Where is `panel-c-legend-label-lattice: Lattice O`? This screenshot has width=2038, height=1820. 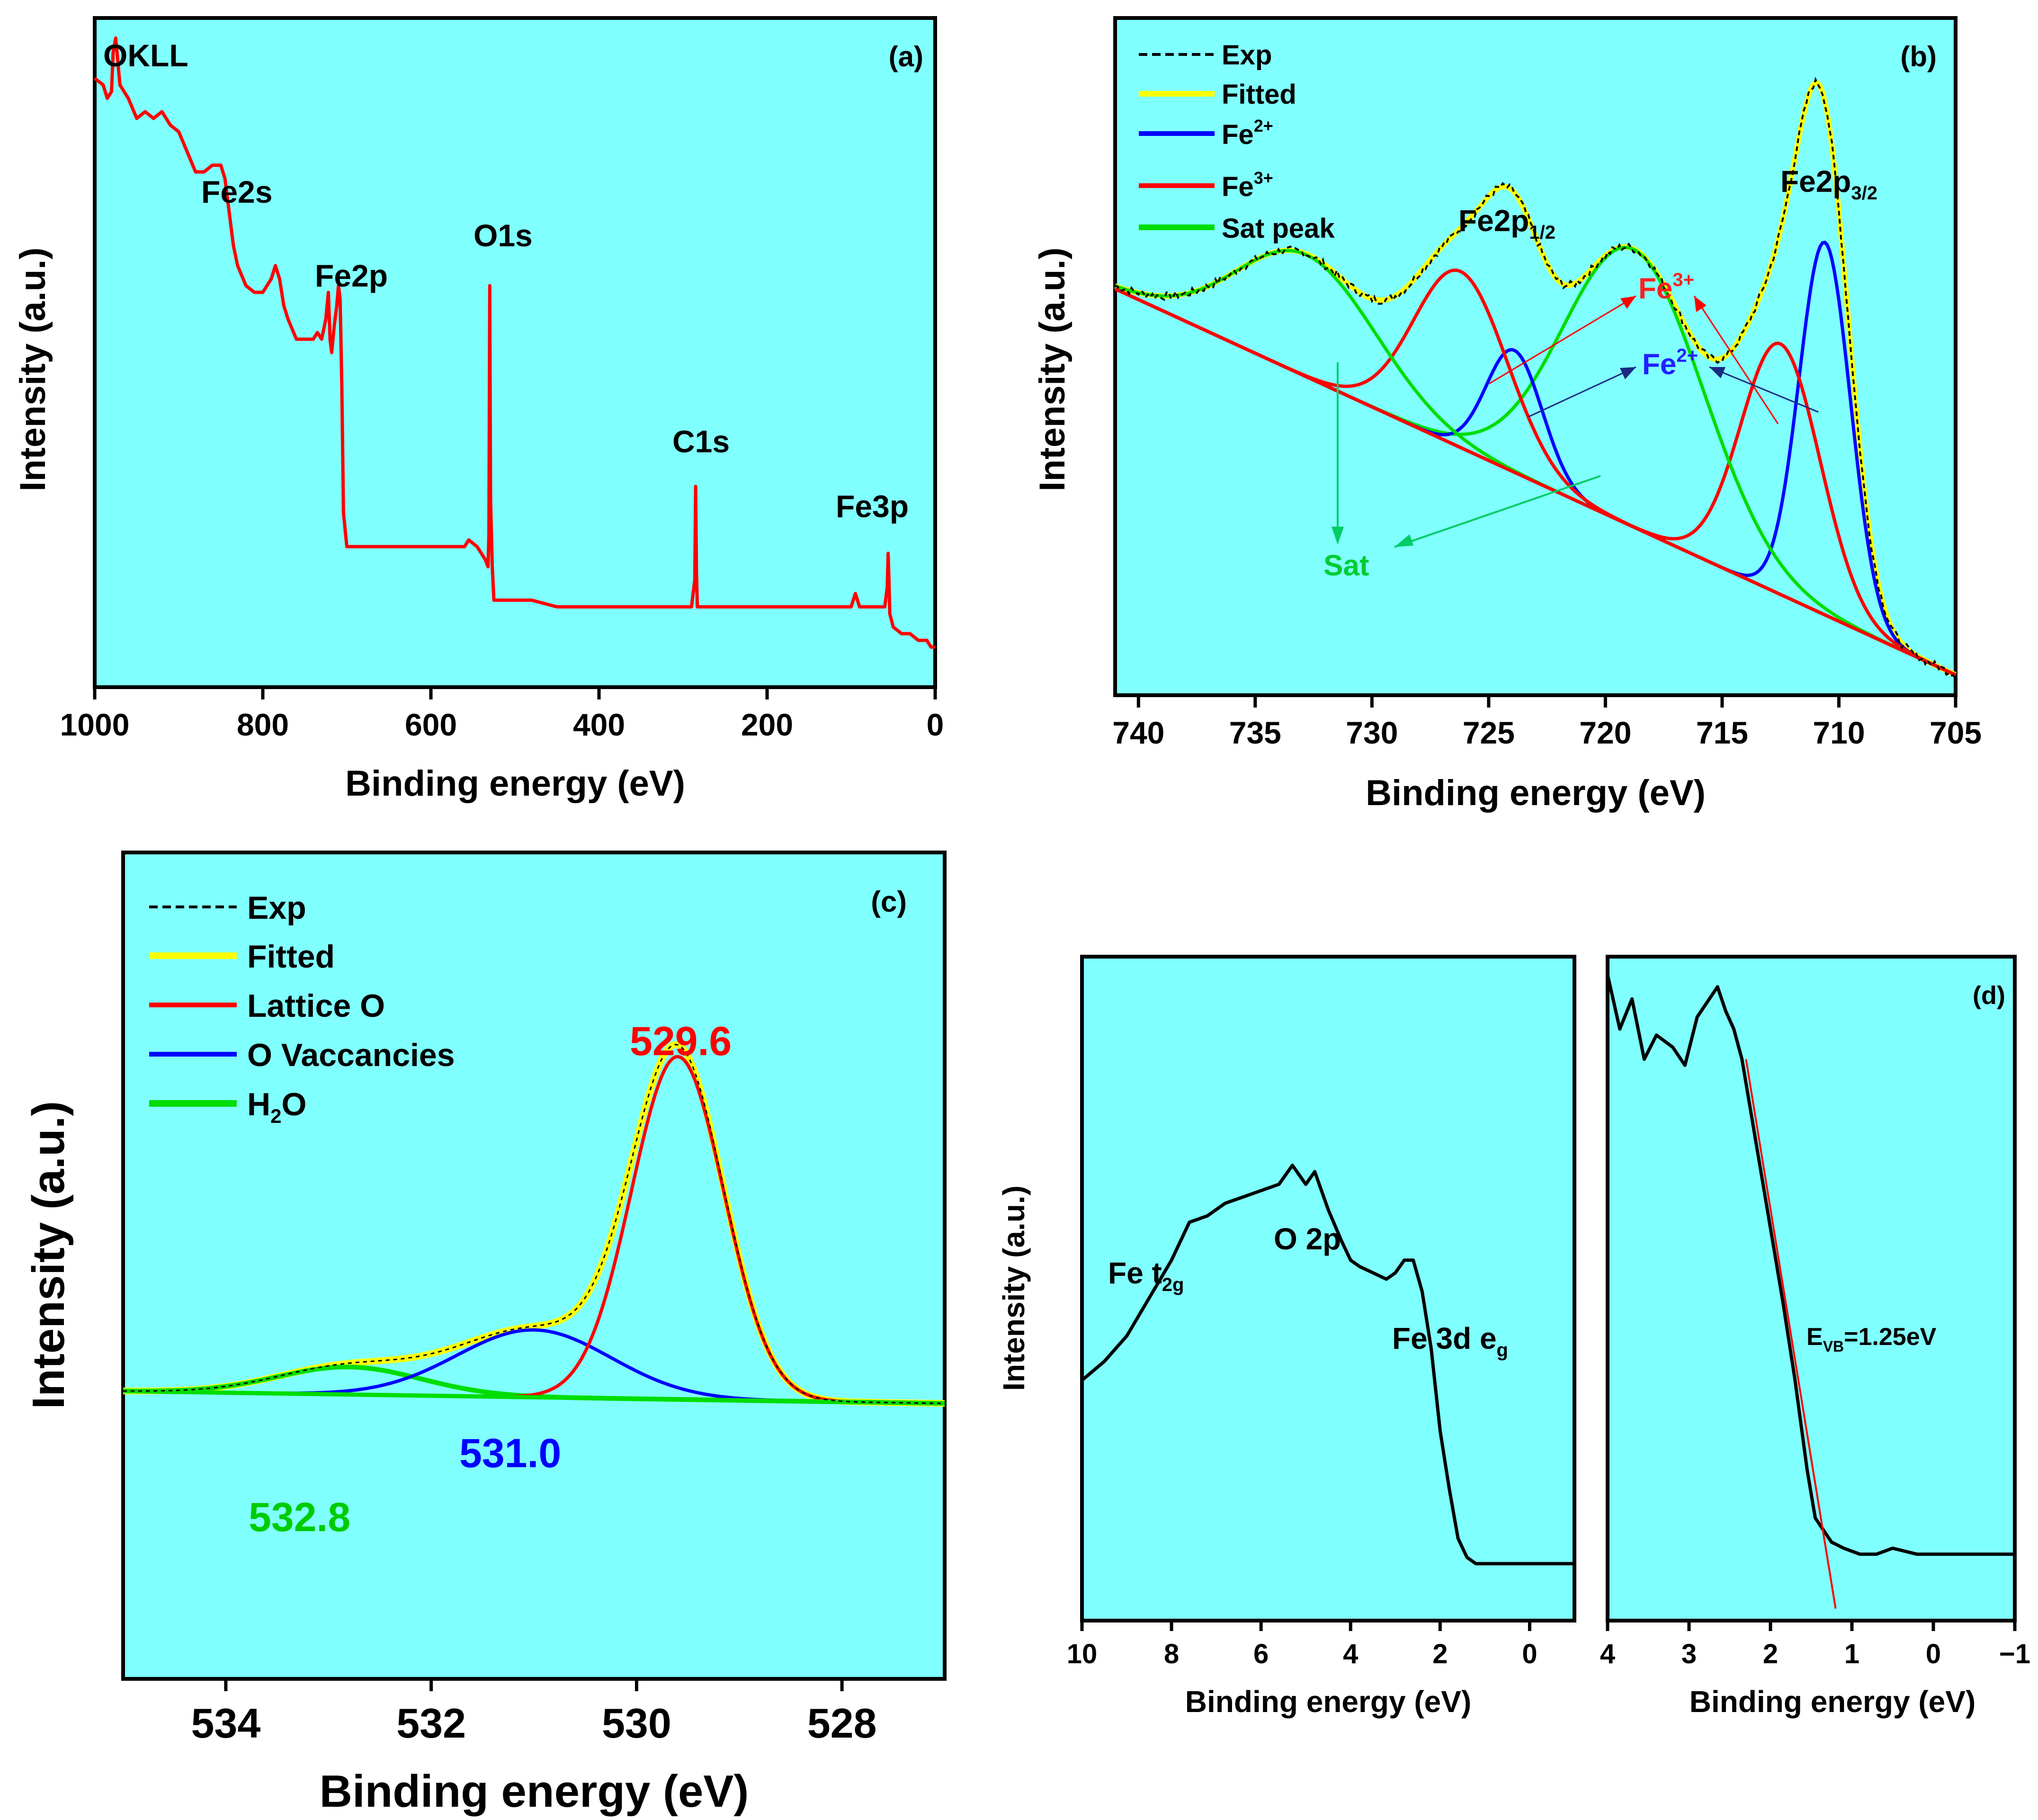
panel-c-legend-label-lattice: Lattice O is located at coordinates (316, 1006).